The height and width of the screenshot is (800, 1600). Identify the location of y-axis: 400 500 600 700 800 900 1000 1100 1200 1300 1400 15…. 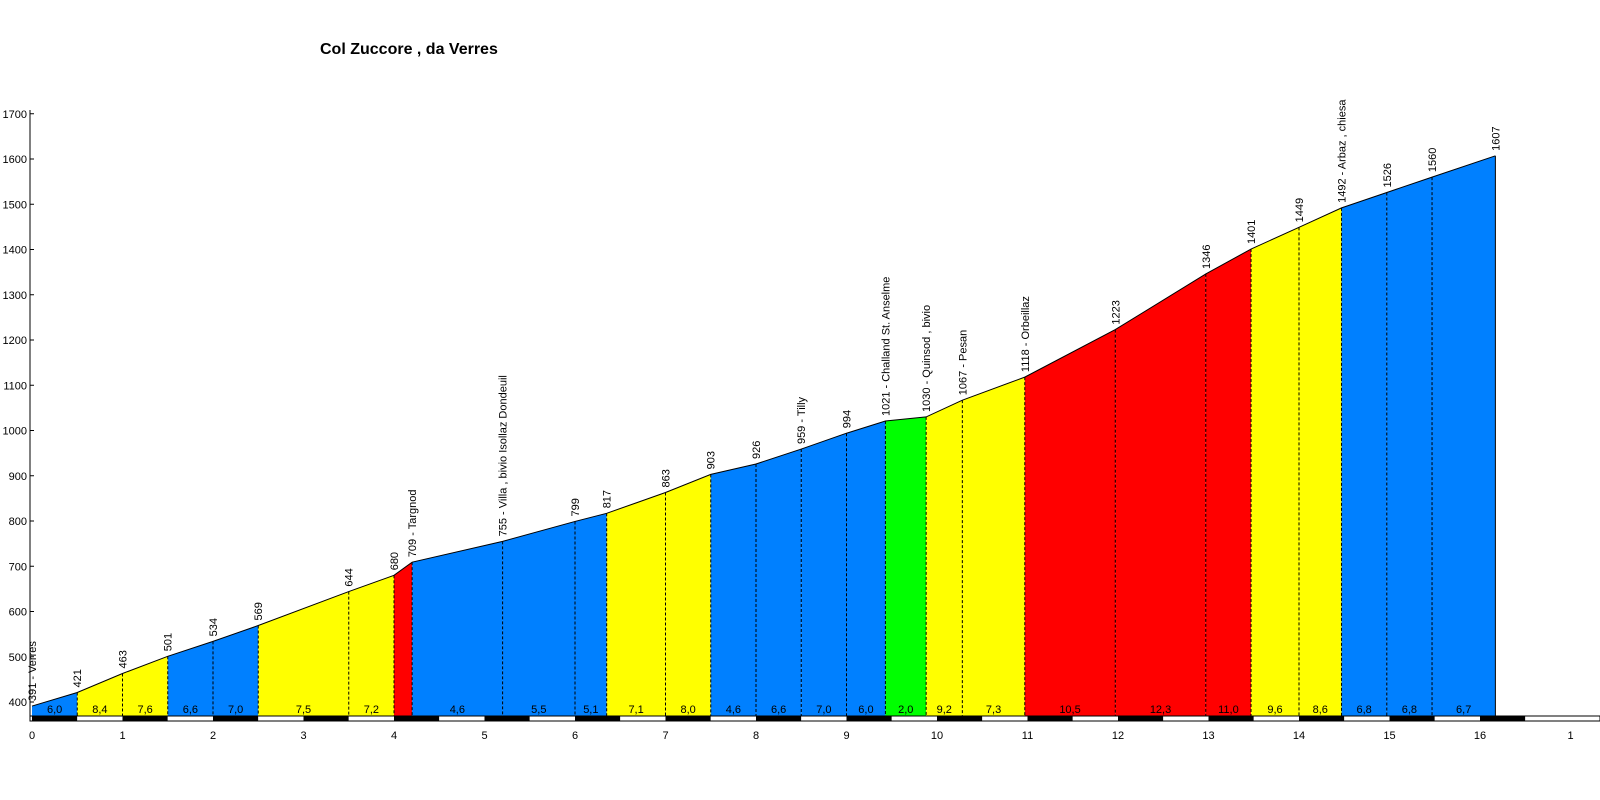
(18, 412).